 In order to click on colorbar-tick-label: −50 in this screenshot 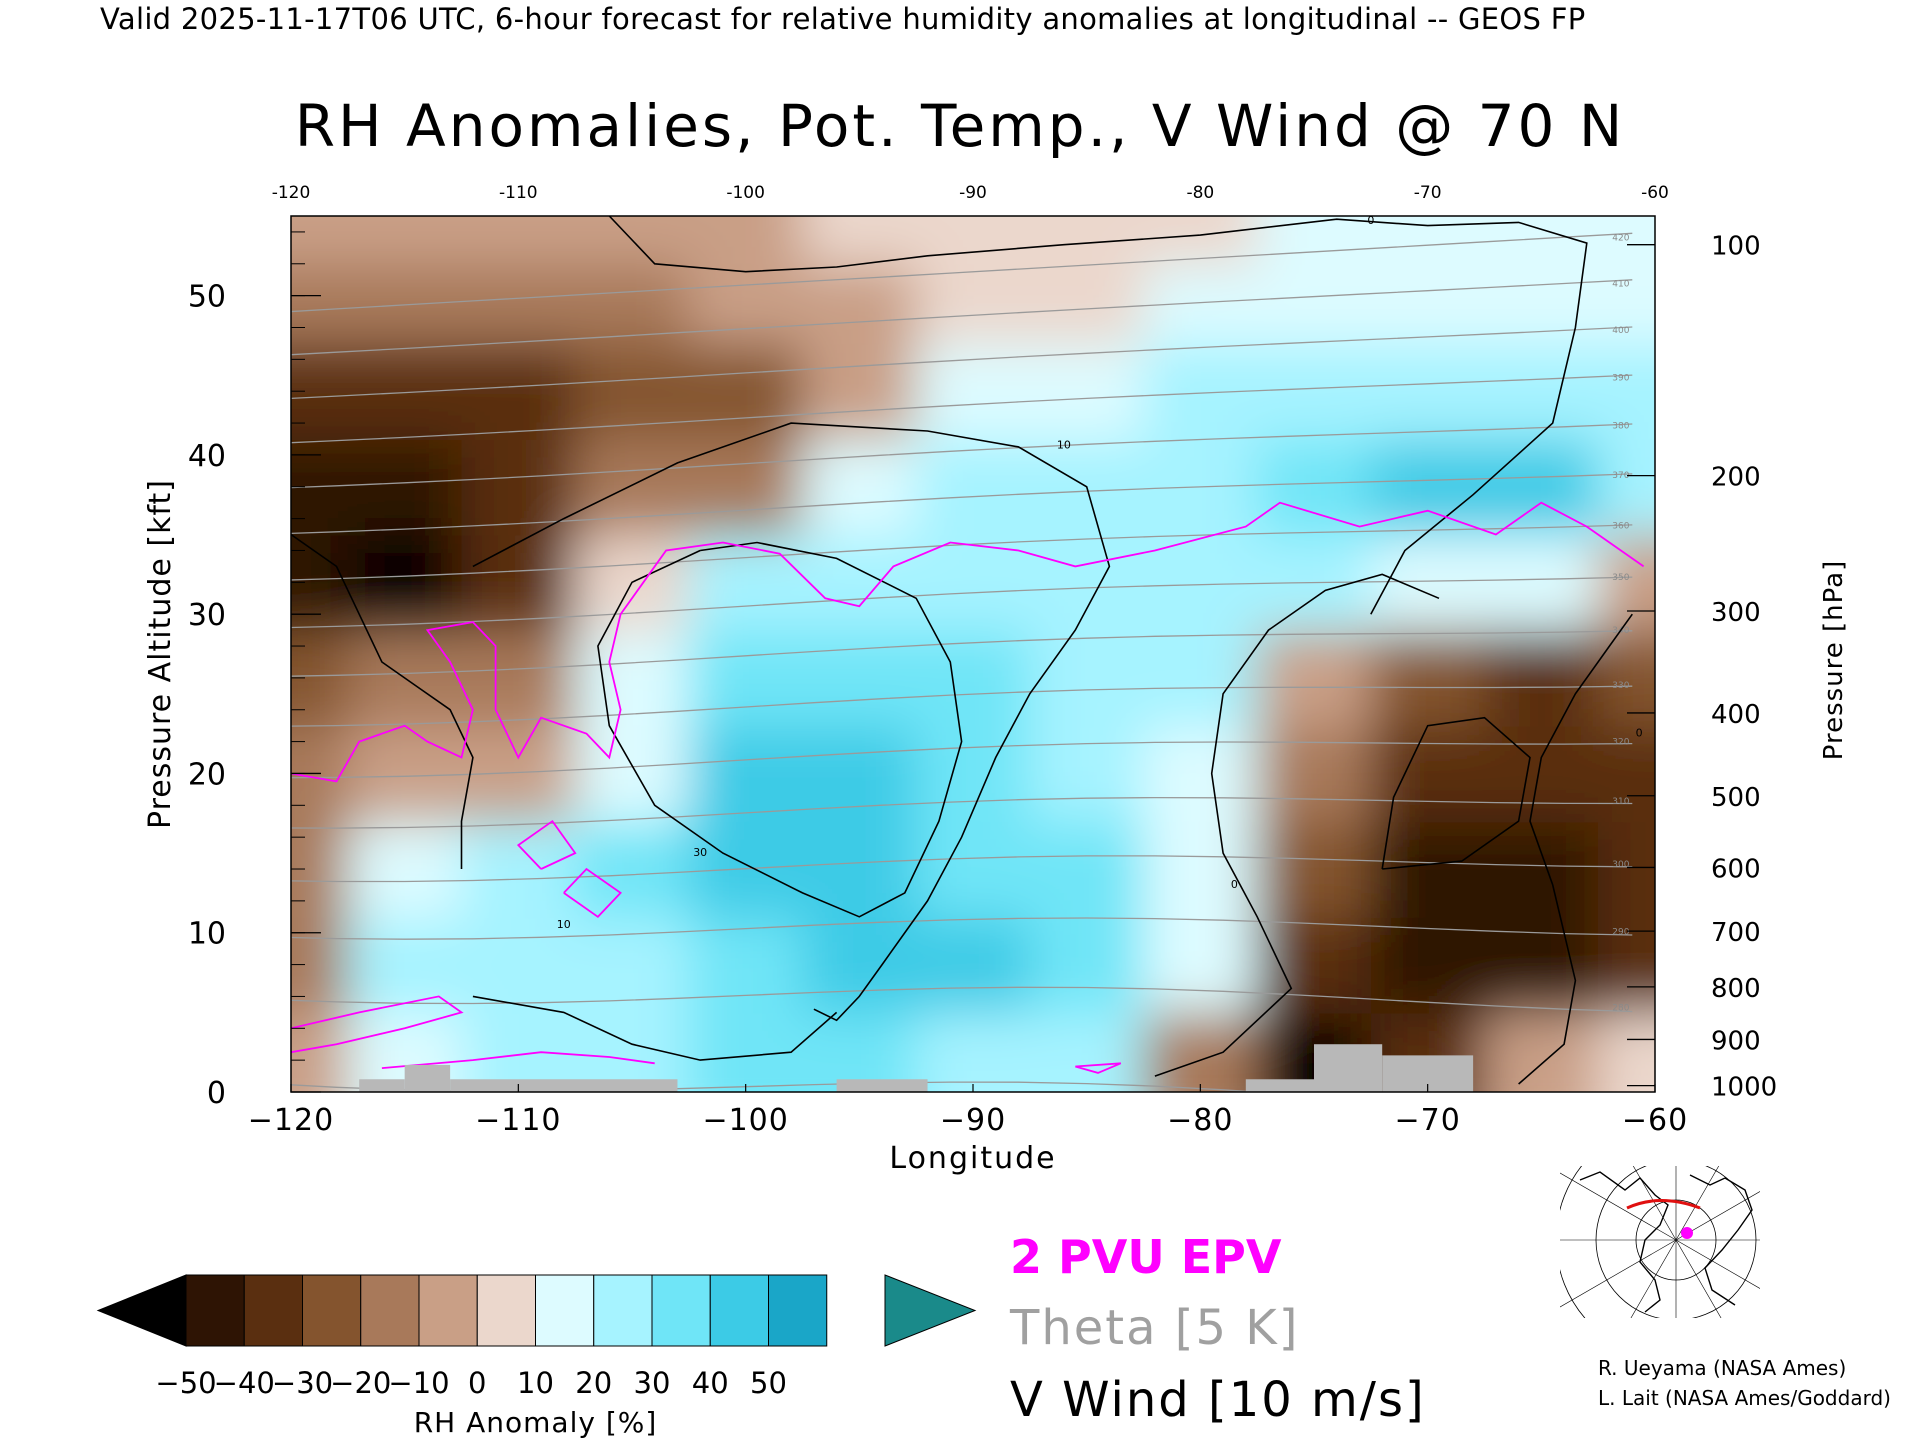, I will do `click(185, 1383)`.